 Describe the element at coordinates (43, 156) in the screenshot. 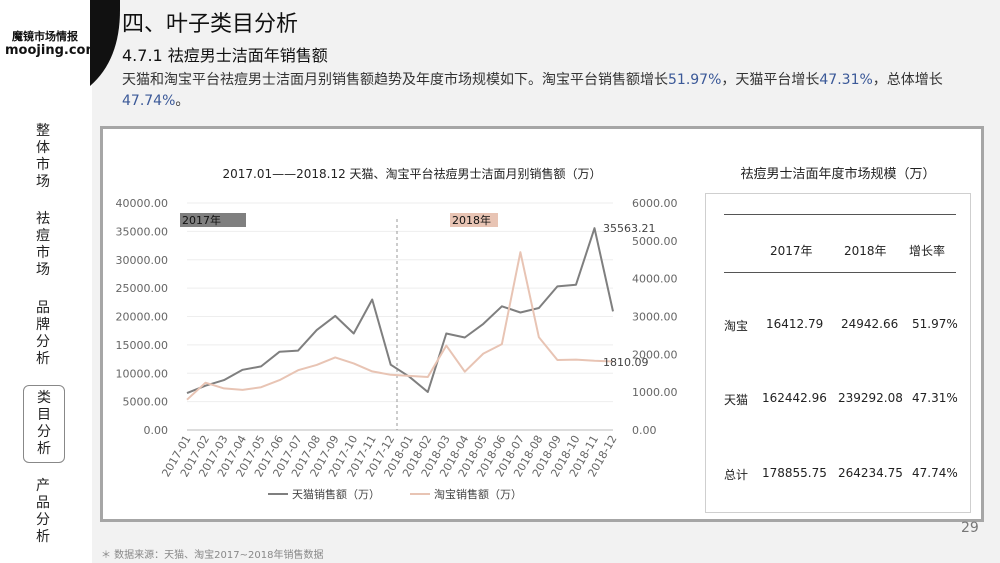

I see `sidebar-item-overall-market: 整体市场` at that location.